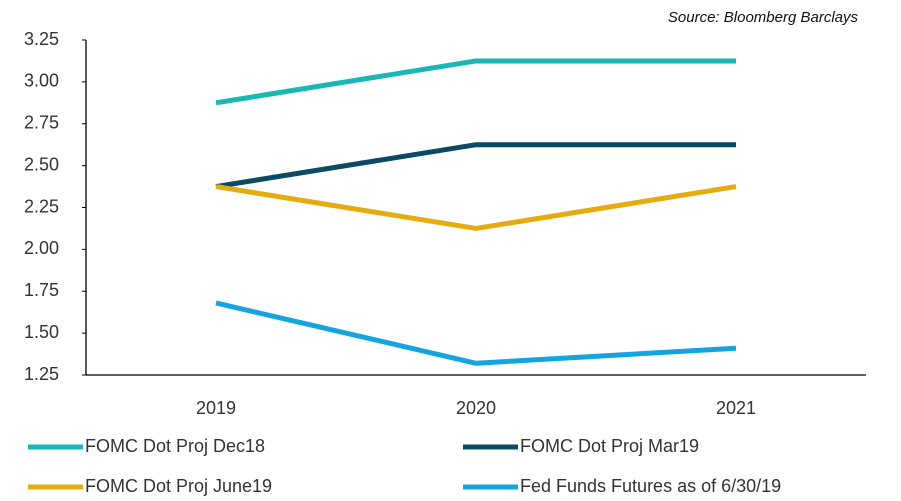 The height and width of the screenshot is (501, 901). Describe the element at coordinates (41, 81) in the screenshot. I see `y-tick-label: 3.00` at that location.